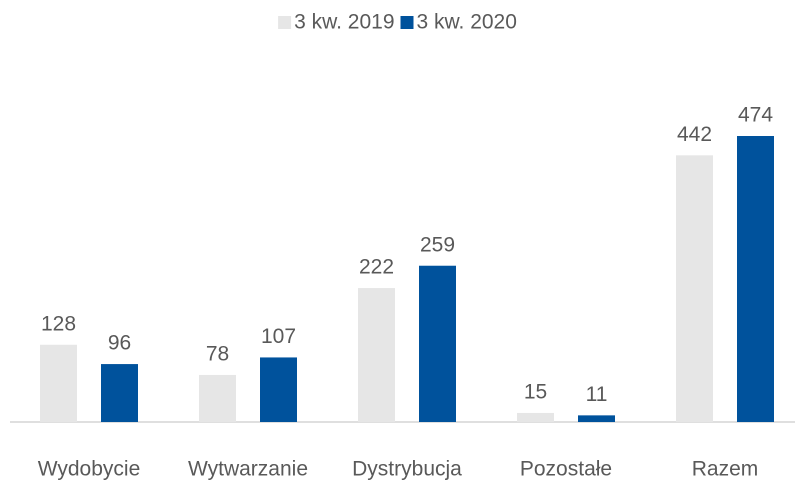 This screenshot has width=795, height=487. What do you see at coordinates (725, 469) in the screenshot?
I see `x-tick-label: Razem` at bounding box center [725, 469].